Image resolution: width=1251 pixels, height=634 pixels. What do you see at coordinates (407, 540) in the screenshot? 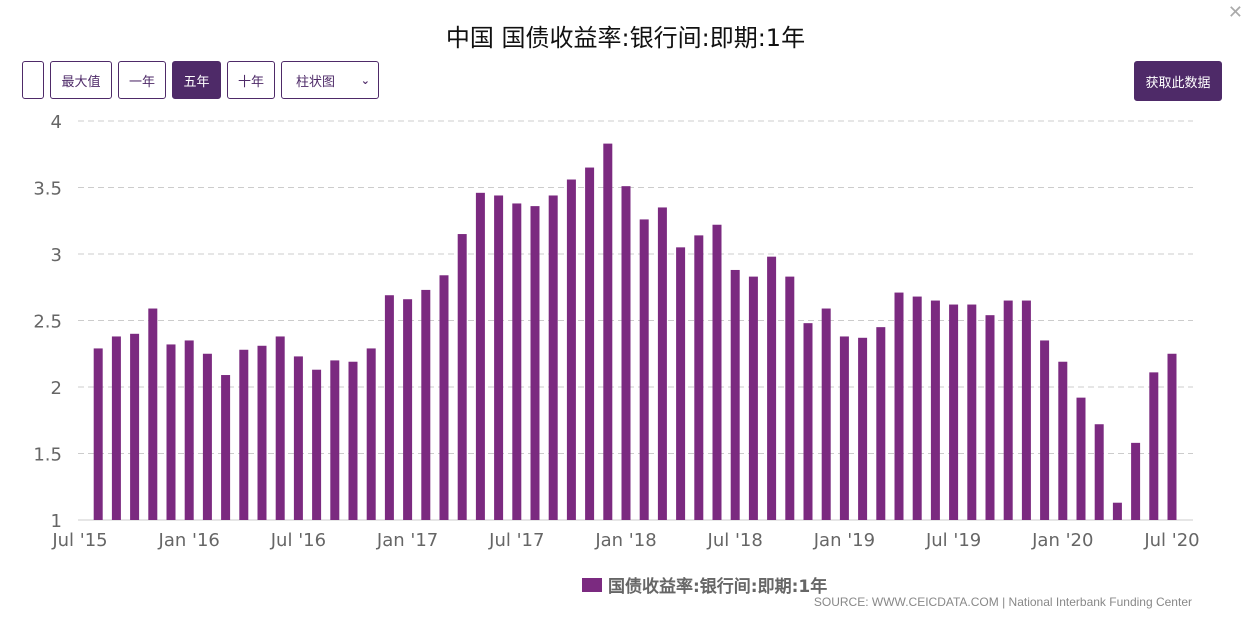
I see `x-tick-label: Jan '17` at bounding box center [407, 540].